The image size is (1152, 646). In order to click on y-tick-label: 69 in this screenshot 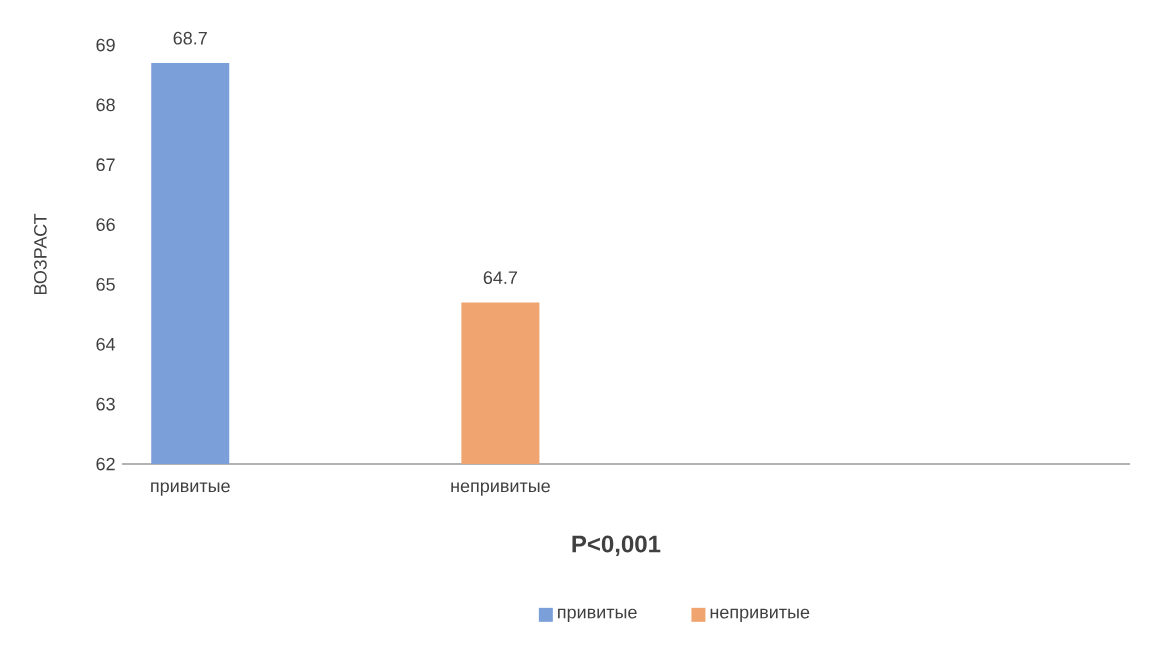, I will do `click(105, 45)`.